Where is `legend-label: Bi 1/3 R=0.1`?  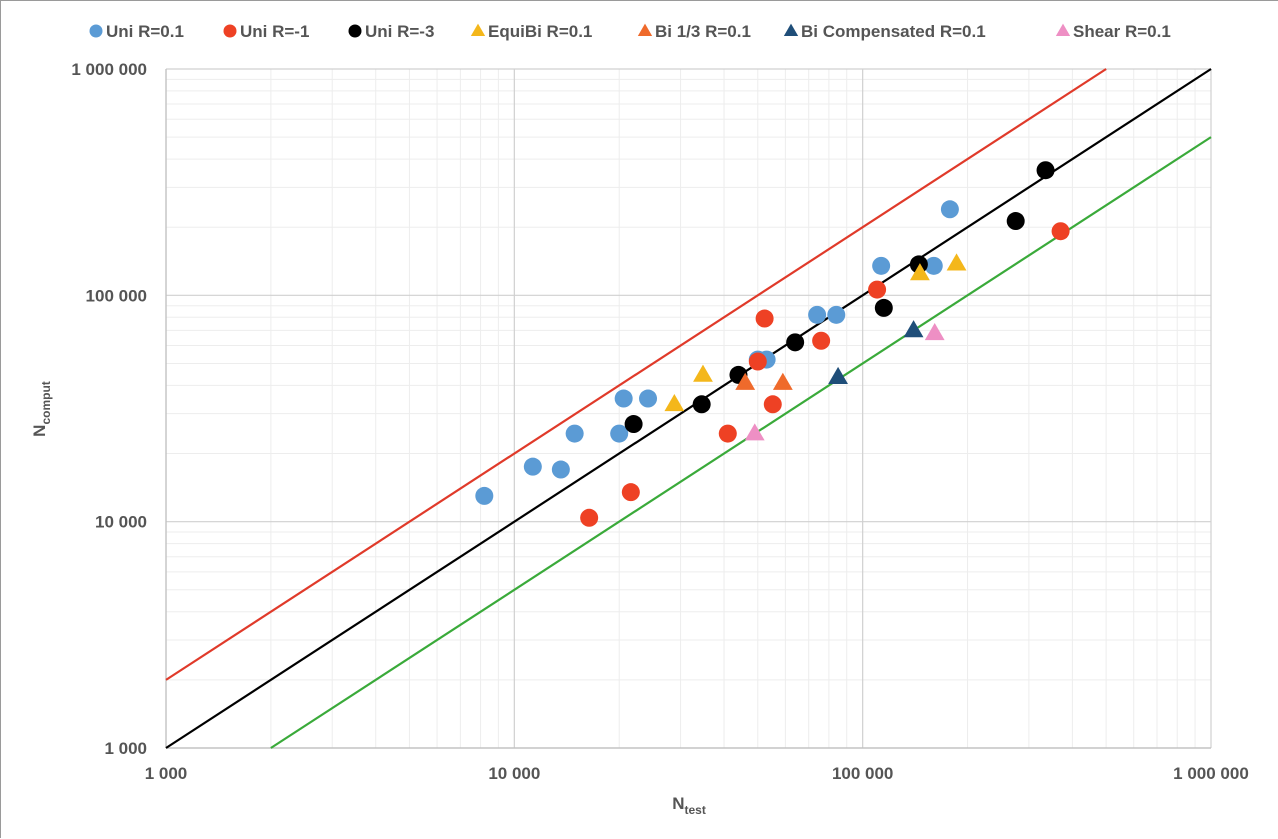
legend-label: Bi 1/3 R=0.1 is located at coordinates (703, 31).